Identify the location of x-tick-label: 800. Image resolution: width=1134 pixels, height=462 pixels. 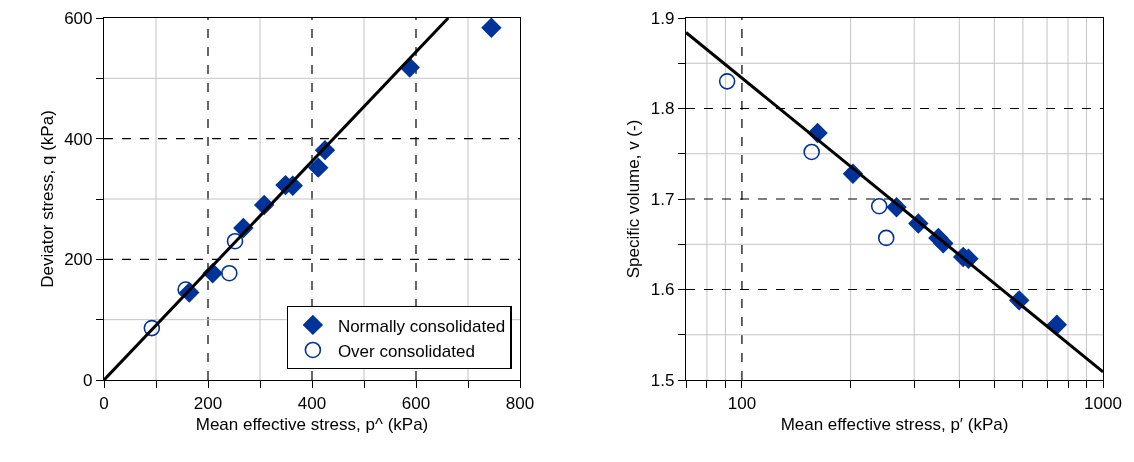
(520, 403).